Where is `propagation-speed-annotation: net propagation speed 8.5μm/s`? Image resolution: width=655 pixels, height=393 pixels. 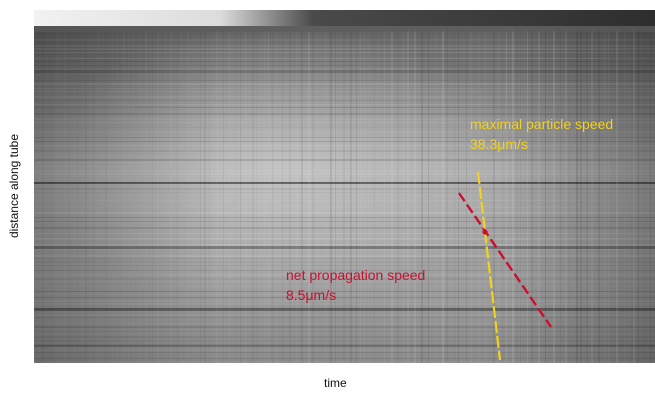
propagation-speed-annotation: net propagation speed 8.5μm/s is located at coordinates (355, 285).